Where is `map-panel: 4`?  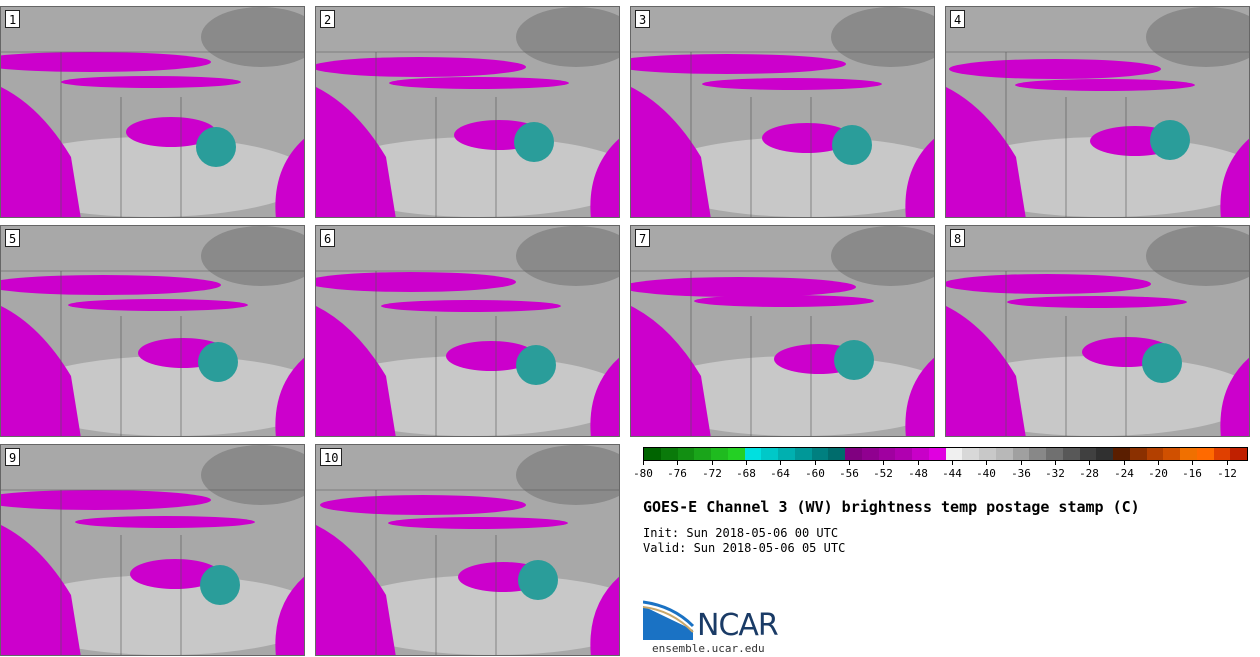
map-panel: 4 is located at coordinates (1097, 112).